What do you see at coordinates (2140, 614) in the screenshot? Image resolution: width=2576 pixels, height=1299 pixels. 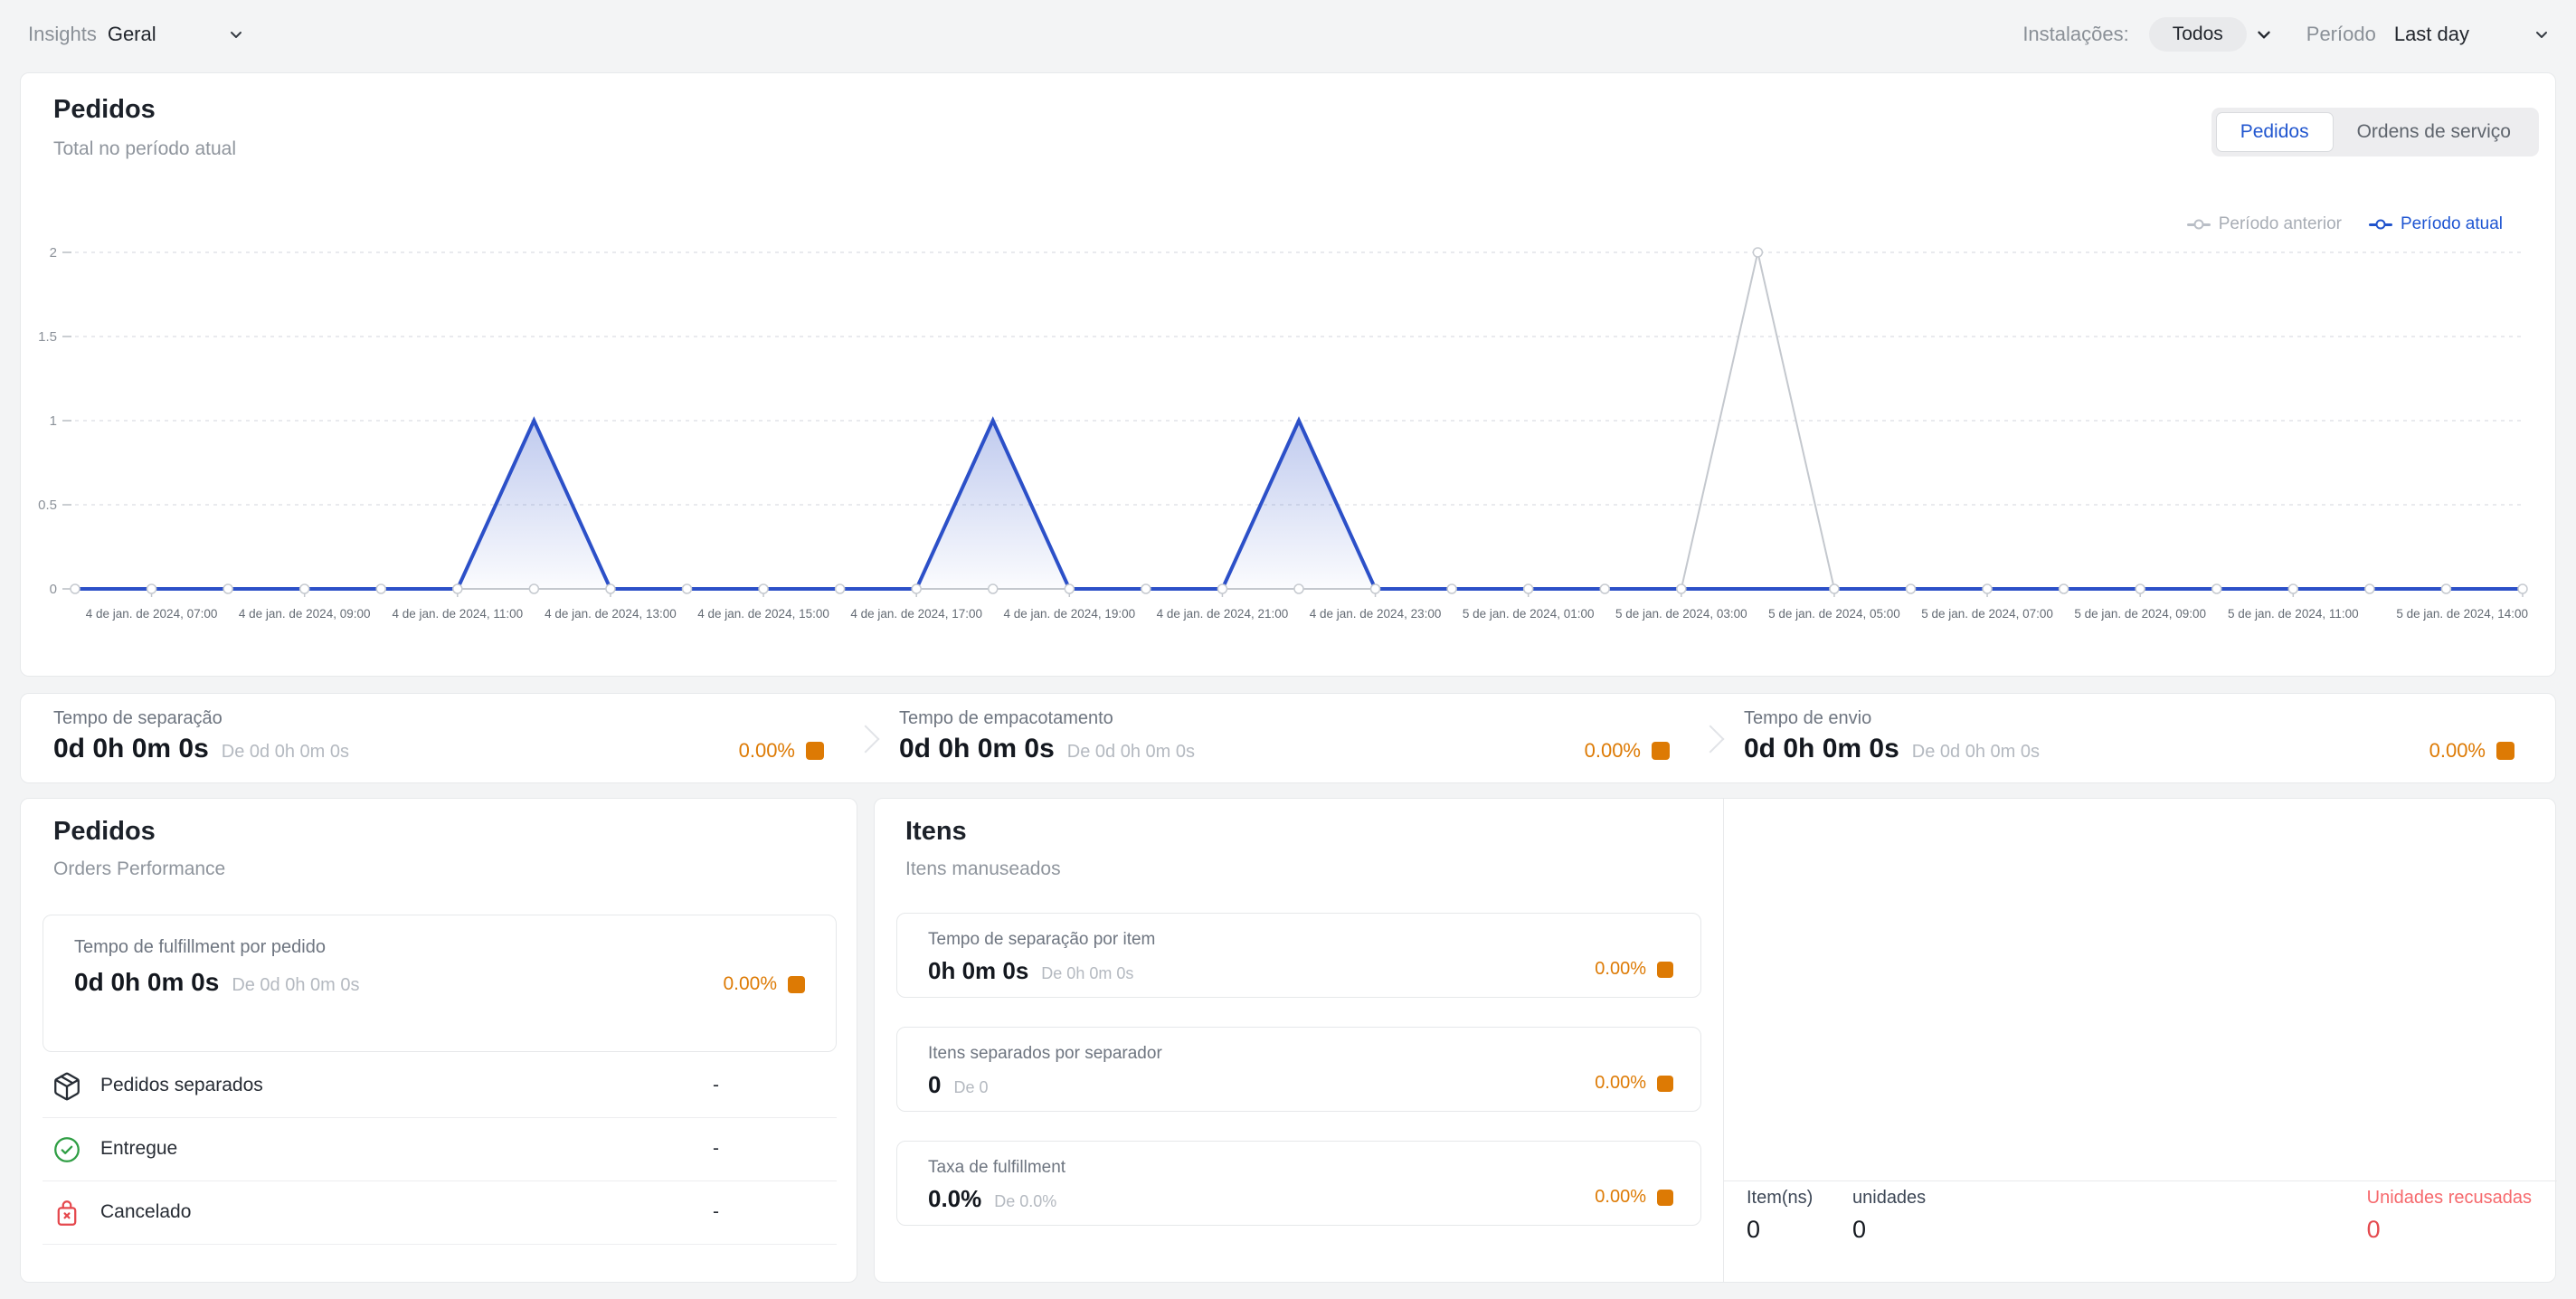 I see `svg-text: 5 de jan. de 2024, 09:00` at bounding box center [2140, 614].